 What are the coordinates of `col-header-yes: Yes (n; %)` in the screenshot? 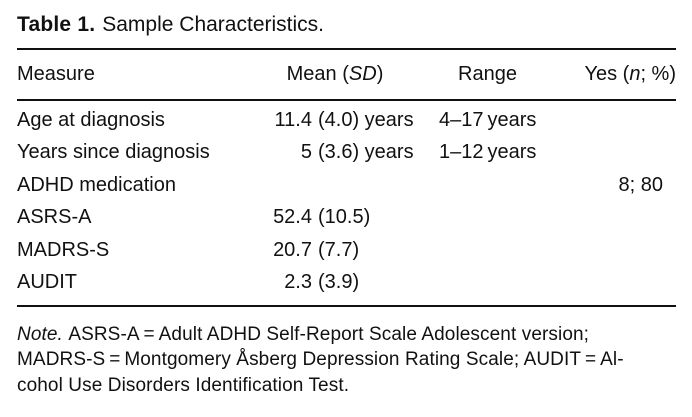 It's located at (621, 74).